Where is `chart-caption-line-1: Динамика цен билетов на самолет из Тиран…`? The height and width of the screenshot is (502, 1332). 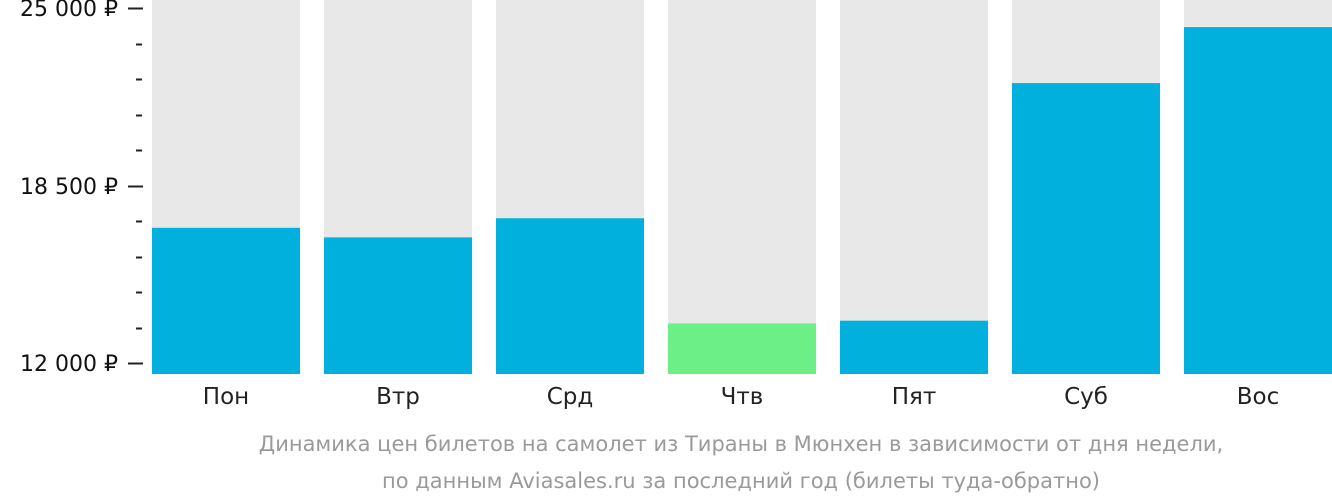
chart-caption-line-1: Динамика цен билетов на самолет из Тиран… is located at coordinates (741, 444).